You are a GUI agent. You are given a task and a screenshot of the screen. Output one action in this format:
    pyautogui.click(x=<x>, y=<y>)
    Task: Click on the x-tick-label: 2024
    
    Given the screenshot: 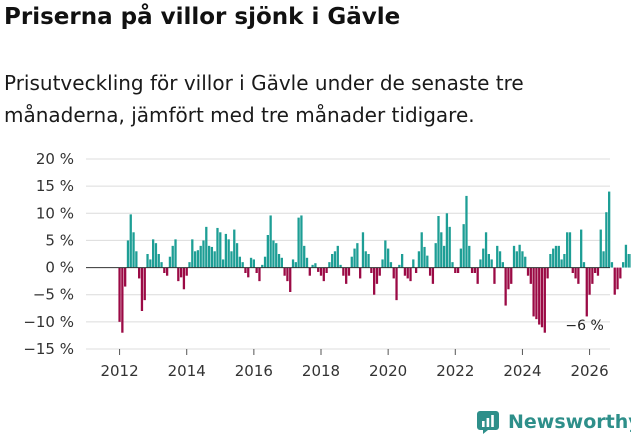 What is the action you would take?
    pyautogui.click(x=522, y=371)
    